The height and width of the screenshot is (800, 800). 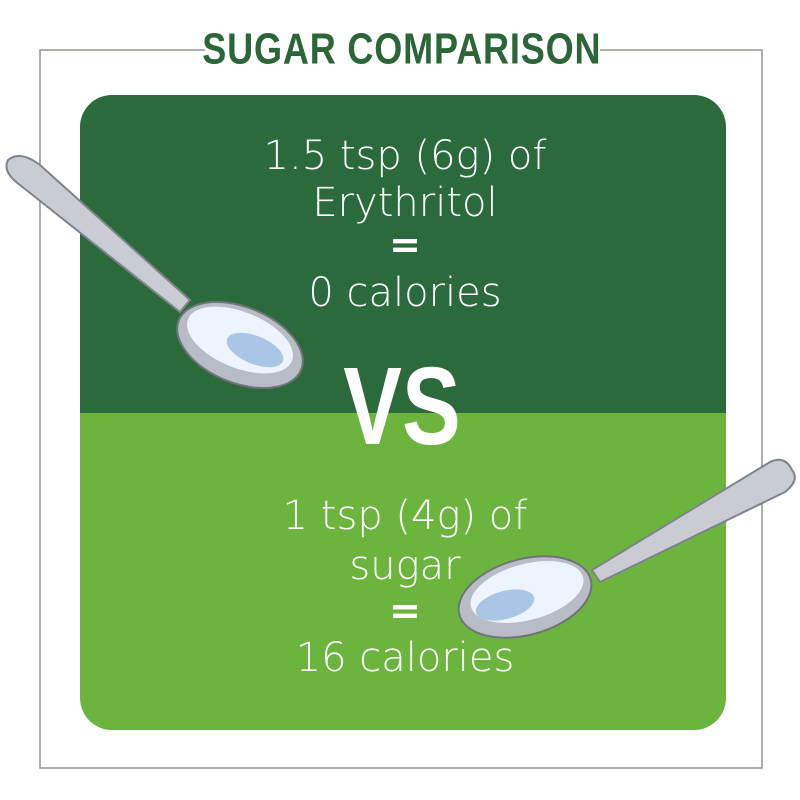 I want to click on top-line: 1.5 tsp (6g) of, so click(x=405, y=156).